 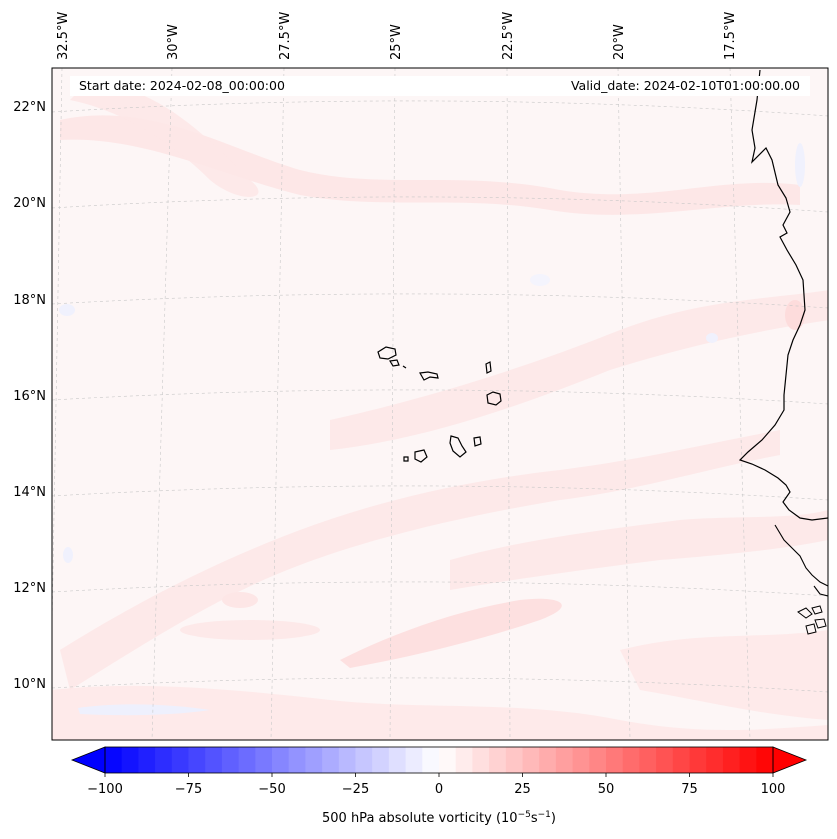 I want to click on valid-date-label: Valid_date: 2024-02-10T01:00:00.00, so click(x=685, y=85).